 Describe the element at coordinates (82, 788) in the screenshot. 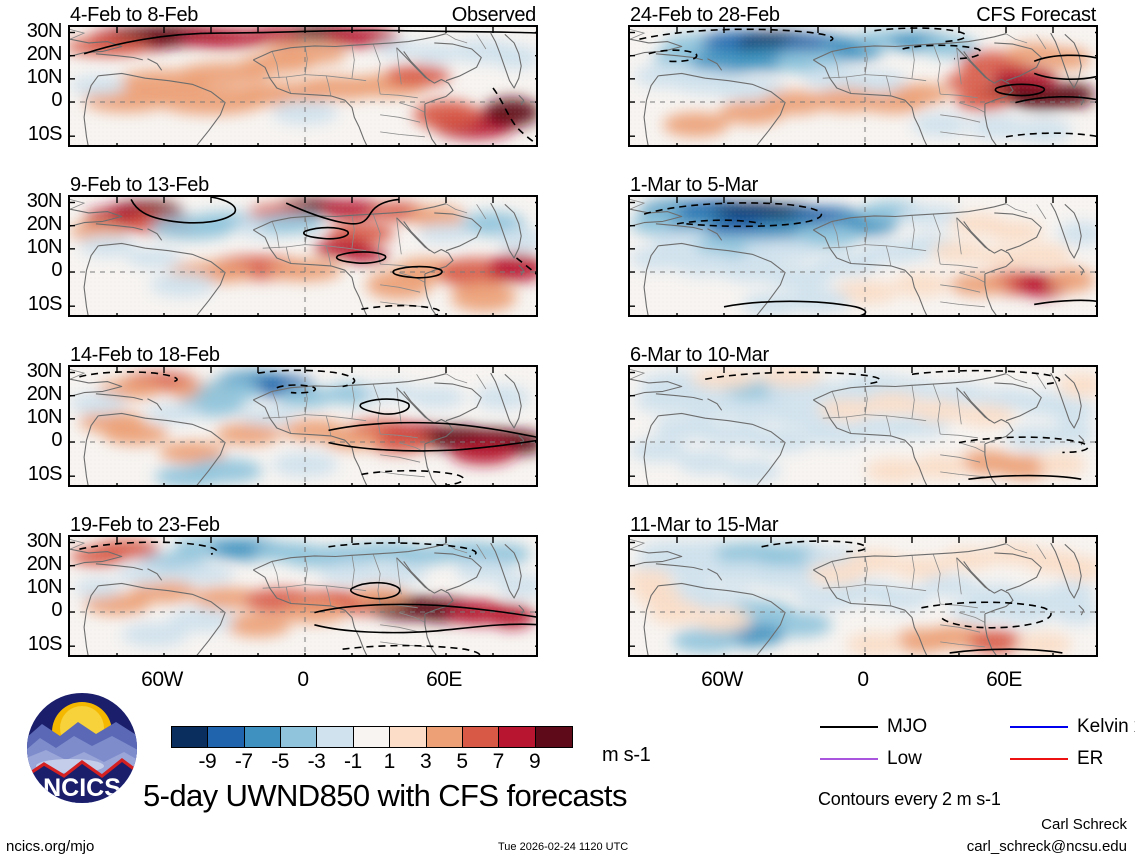

I see `ncics-logo-text: NCICS` at that location.